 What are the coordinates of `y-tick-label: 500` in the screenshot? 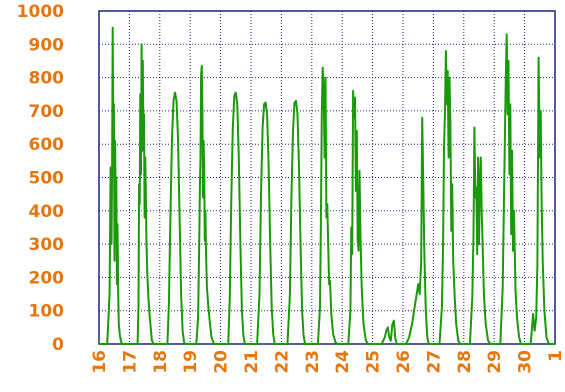 It's located at (47, 179).